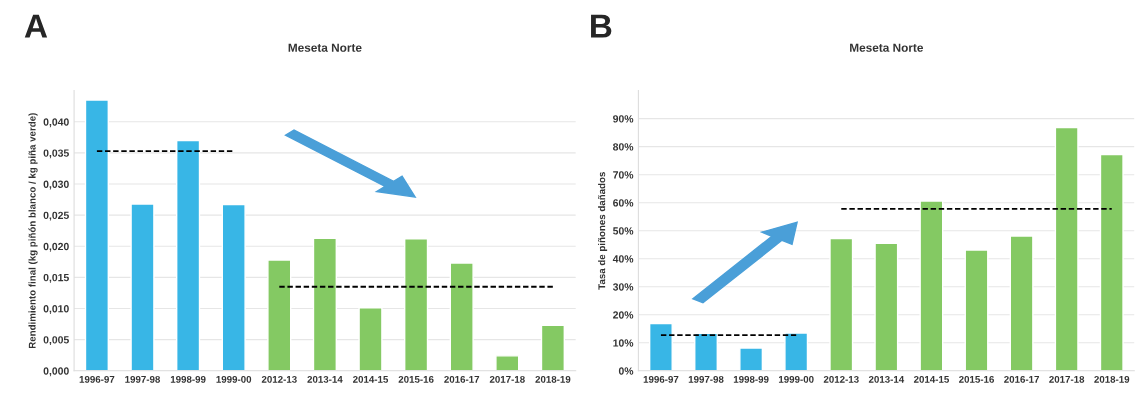 The image size is (1140, 412). Describe the element at coordinates (603, 231) in the screenshot. I see `y-axis-title: Tasa de piñones dañados` at that location.